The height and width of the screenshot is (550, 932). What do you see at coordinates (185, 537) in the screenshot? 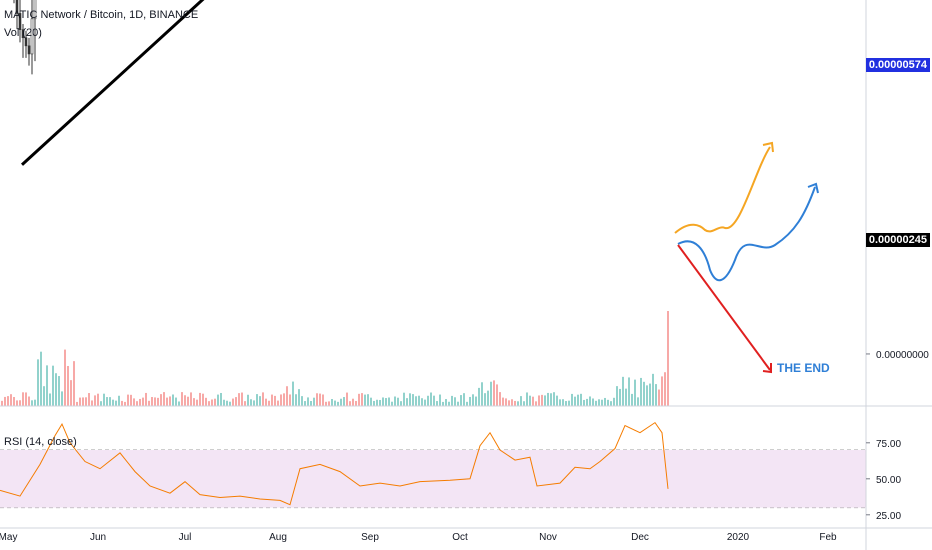
I see `x-tick-label: Jul` at bounding box center [185, 537].